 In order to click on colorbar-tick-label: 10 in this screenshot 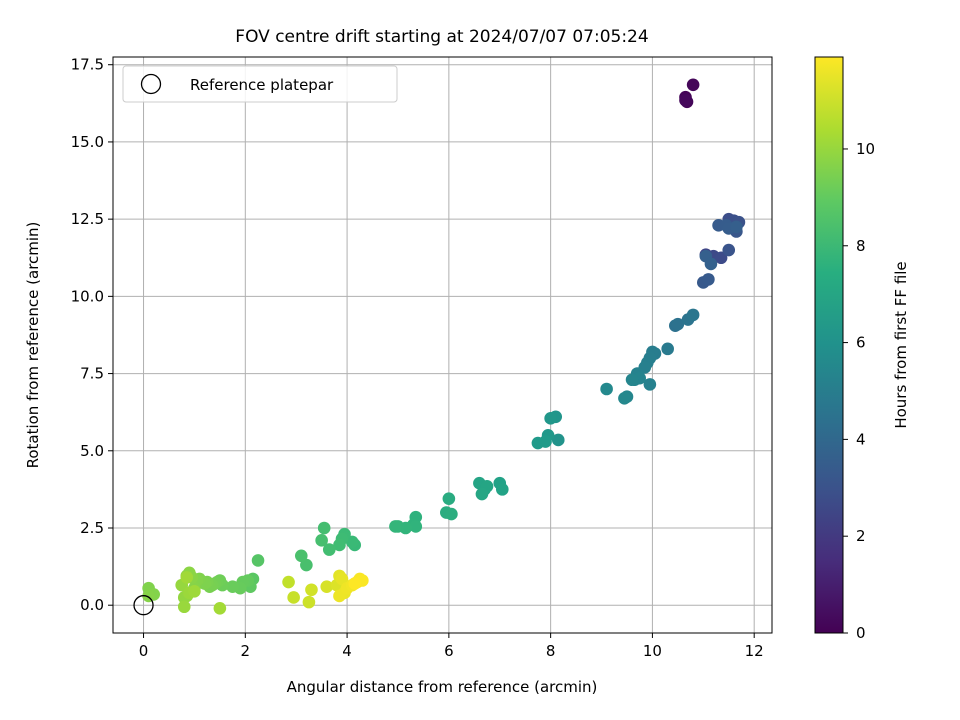, I will do `click(865, 149)`.